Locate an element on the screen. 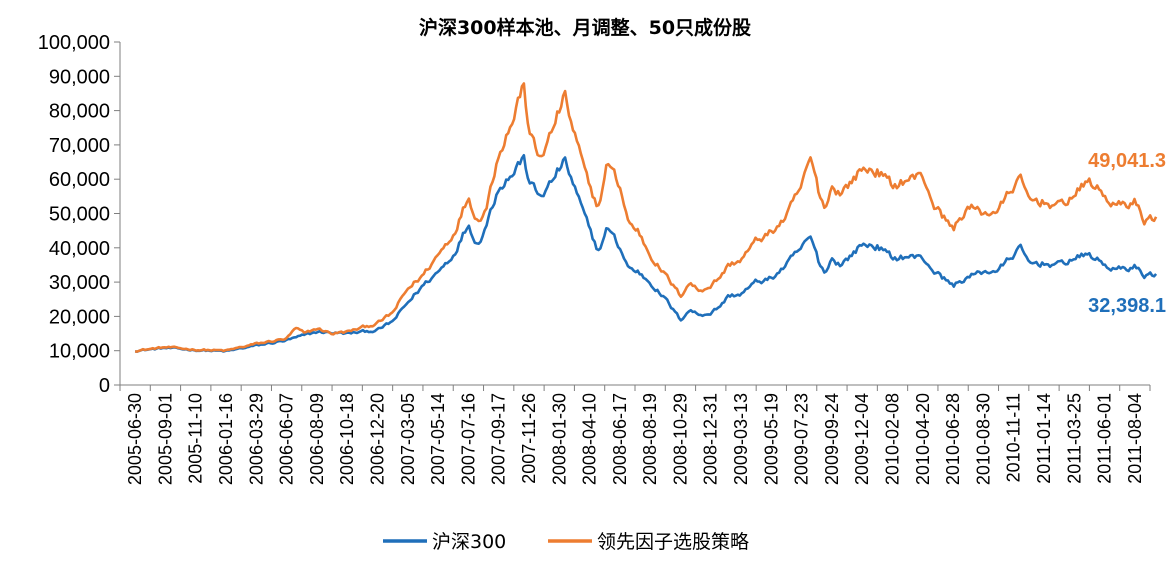  y-tick-label: 80,000 is located at coordinates (79, 112).